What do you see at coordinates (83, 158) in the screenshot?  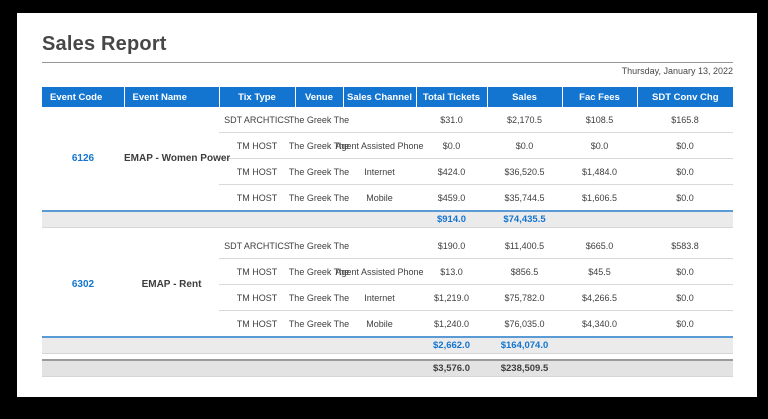 I see `event-code-link: 6126` at bounding box center [83, 158].